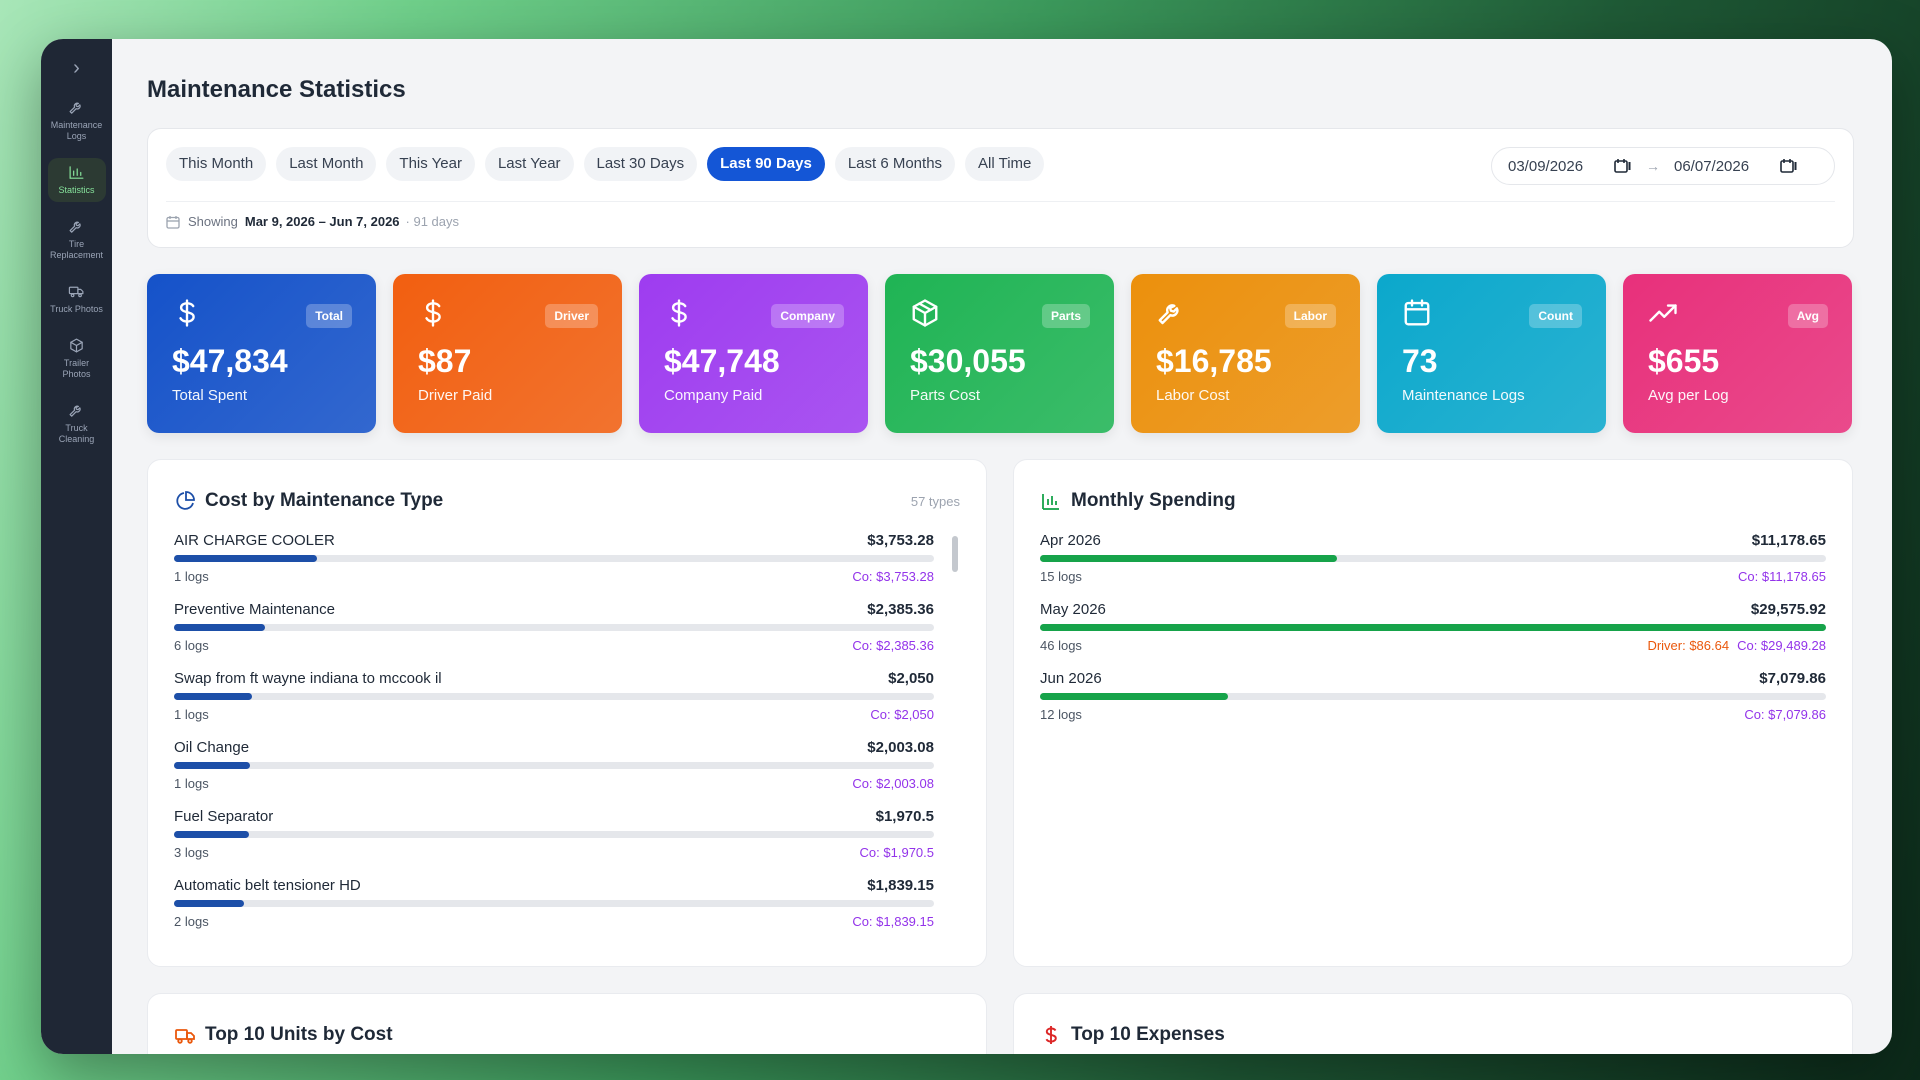  Describe the element at coordinates (76, 130) in the screenshot. I see `sidebar-item-label: Maintenance Logs` at that location.